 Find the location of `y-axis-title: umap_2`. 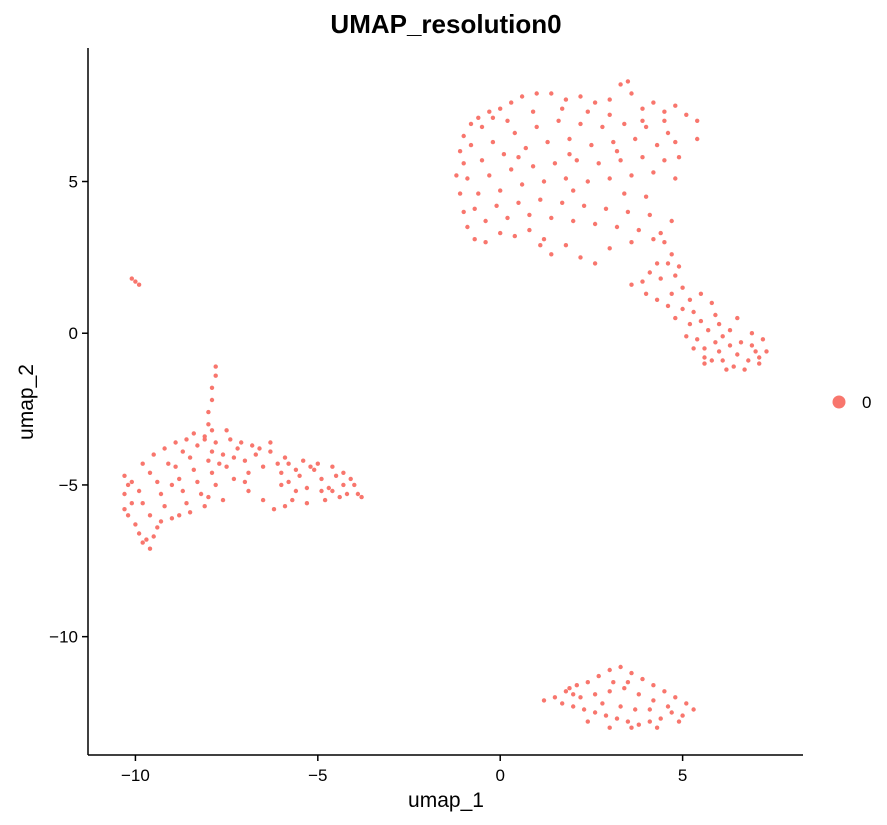

y-axis-title: umap_2 is located at coordinates (26, 402).